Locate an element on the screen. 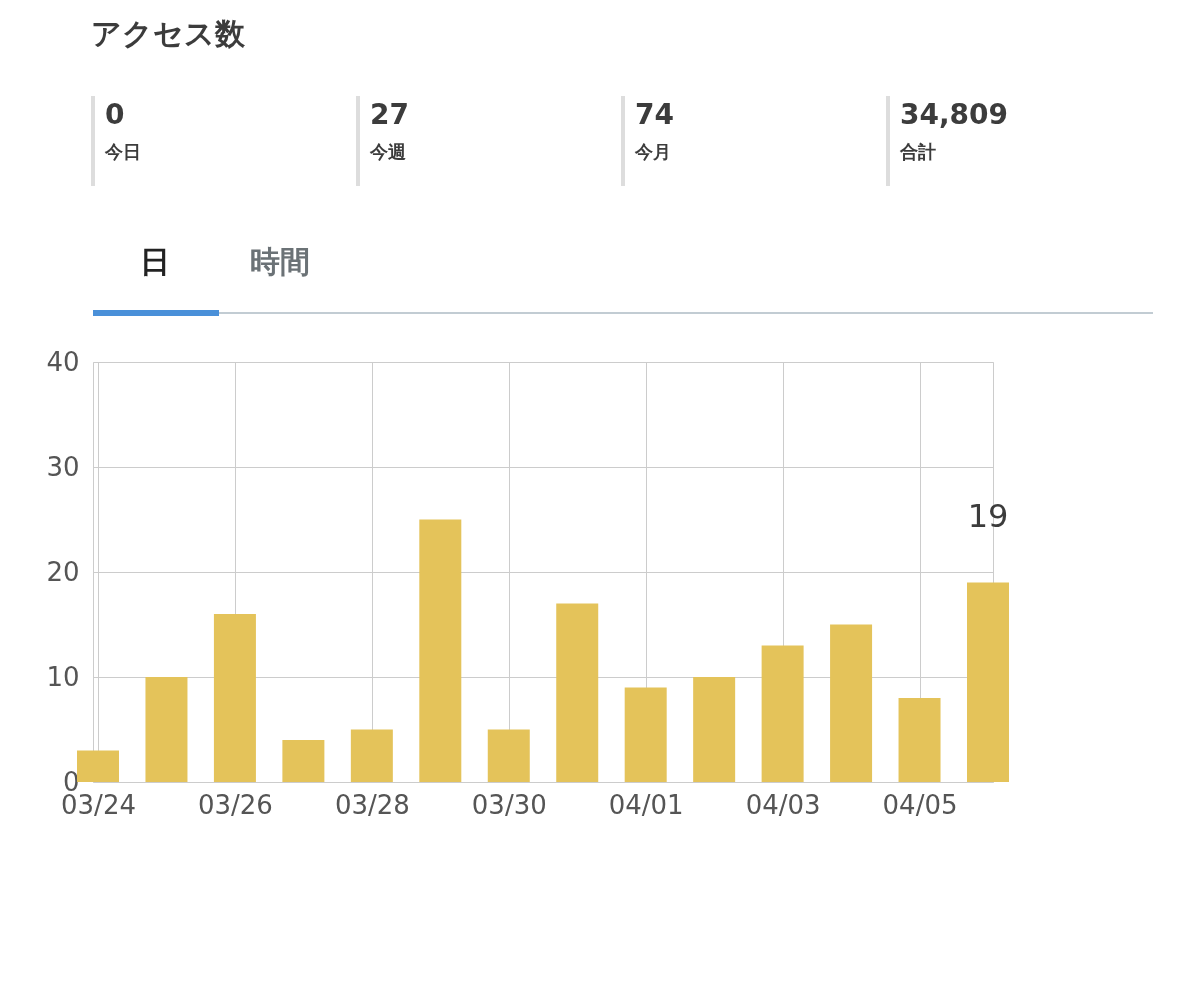 The width and height of the screenshot is (1200, 1001). x-tick-label: 04/03 is located at coordinates (783, 804).